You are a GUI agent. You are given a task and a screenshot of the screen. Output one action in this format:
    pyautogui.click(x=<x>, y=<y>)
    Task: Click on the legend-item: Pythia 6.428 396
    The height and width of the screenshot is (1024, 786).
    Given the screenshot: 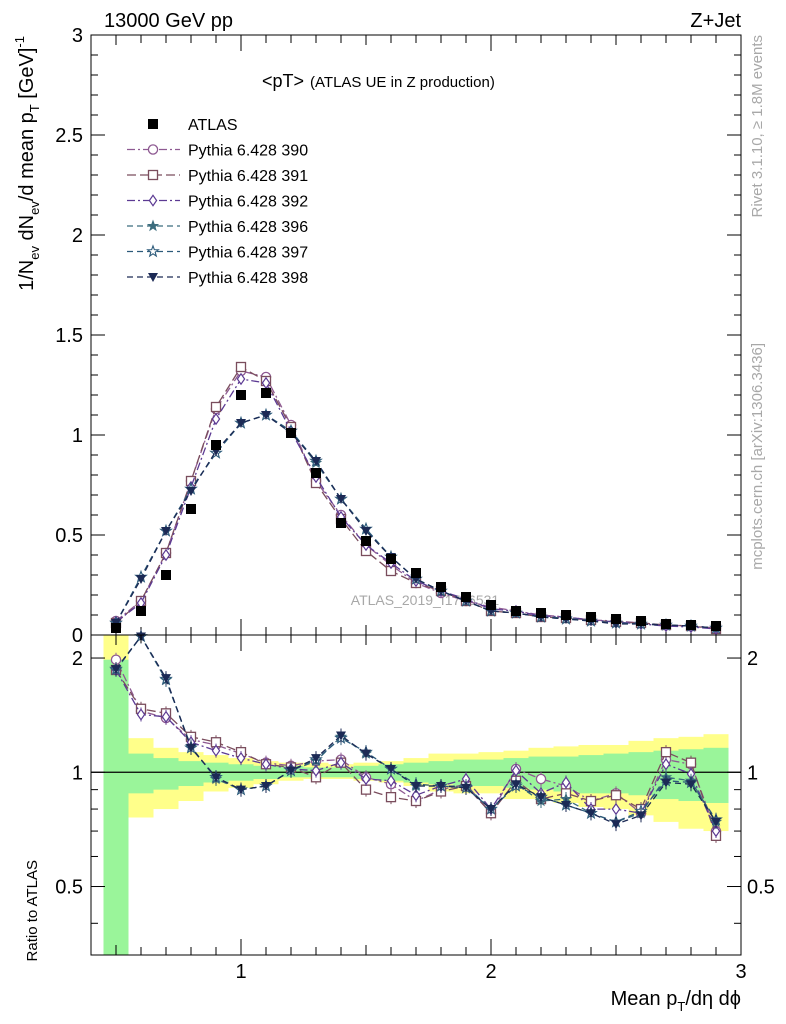 What is the action you would take?
    pyautogui.click(x=217, y=227)
    